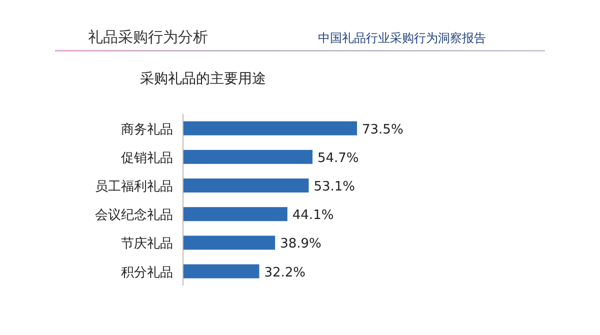  I want to click on annotation: 礼品采购行为分析, so click(148, 37).